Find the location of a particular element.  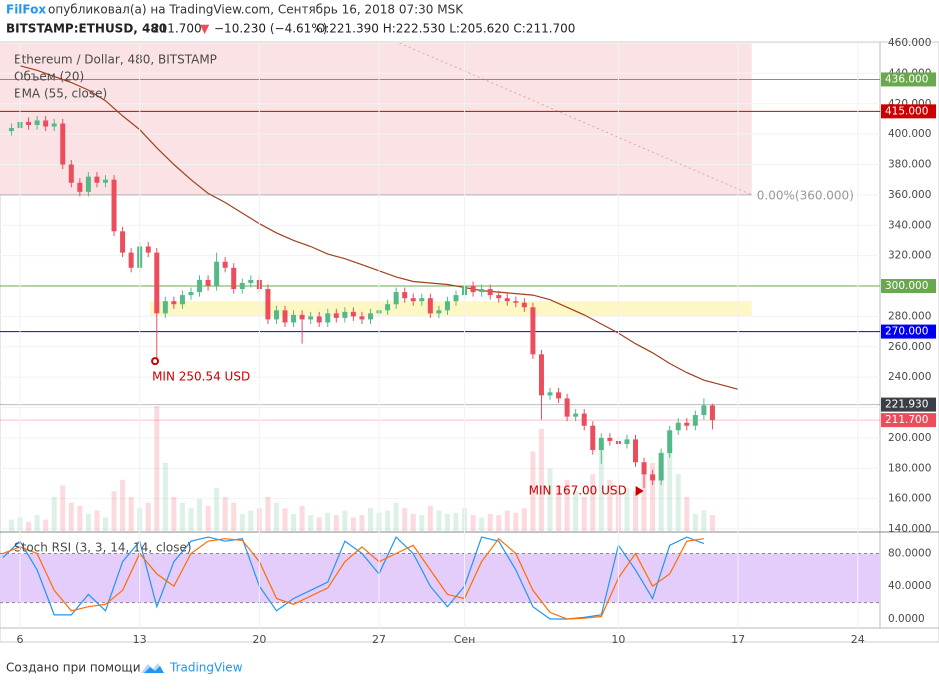

author: FilFox is located at coordinates (26, 10).